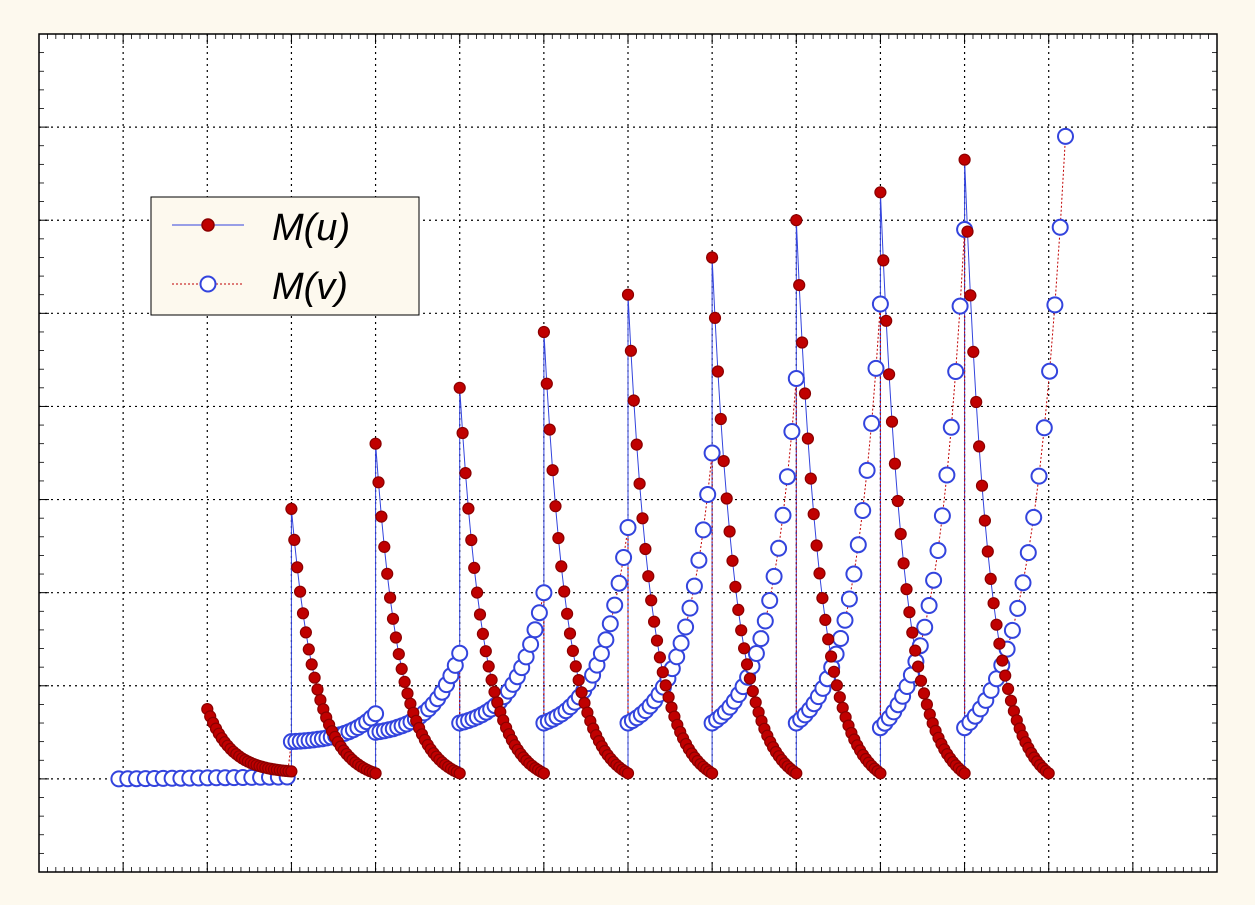 The height and width of the screenshot is (905, 1255). What do you see at coordinates (285, 256) in the screenshot?
I see `legend: M(u) M(v)` at bounding box center [285, 256].